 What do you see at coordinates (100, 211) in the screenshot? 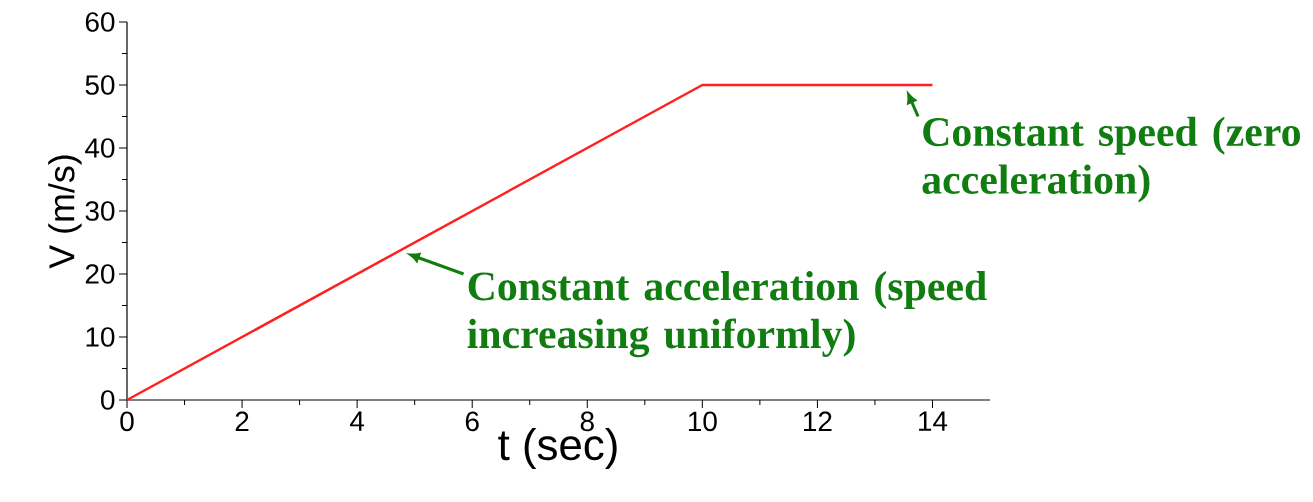
I see `y-tick-label: 30` at bounding box center [100, 211].